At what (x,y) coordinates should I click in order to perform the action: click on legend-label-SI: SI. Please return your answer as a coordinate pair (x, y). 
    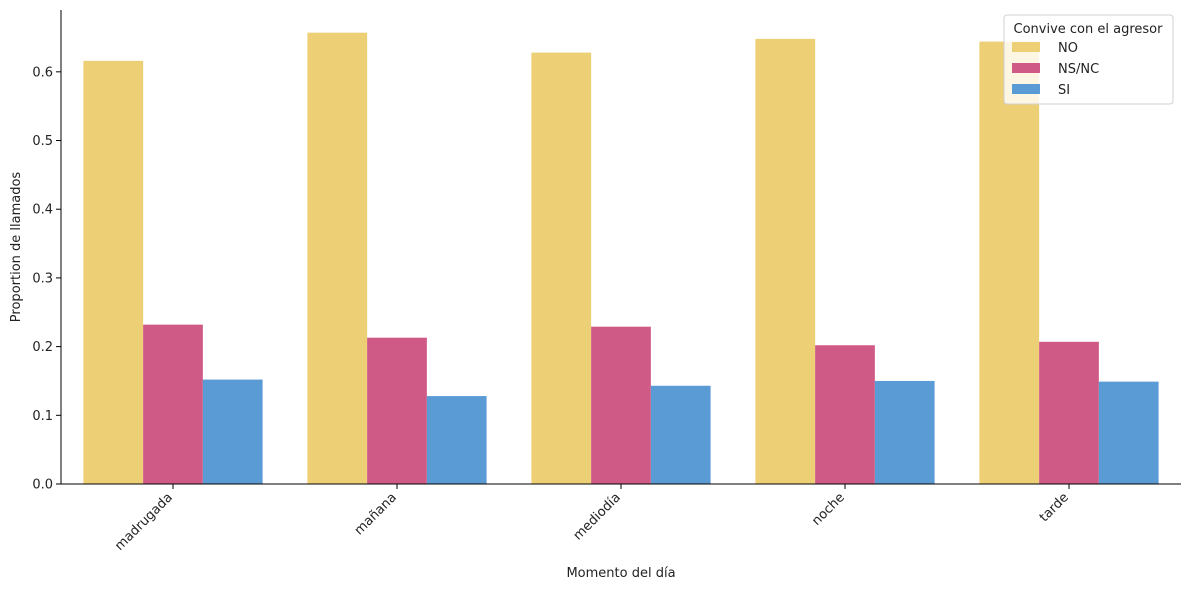
    Looking at the image, I should click on (1064, 90).